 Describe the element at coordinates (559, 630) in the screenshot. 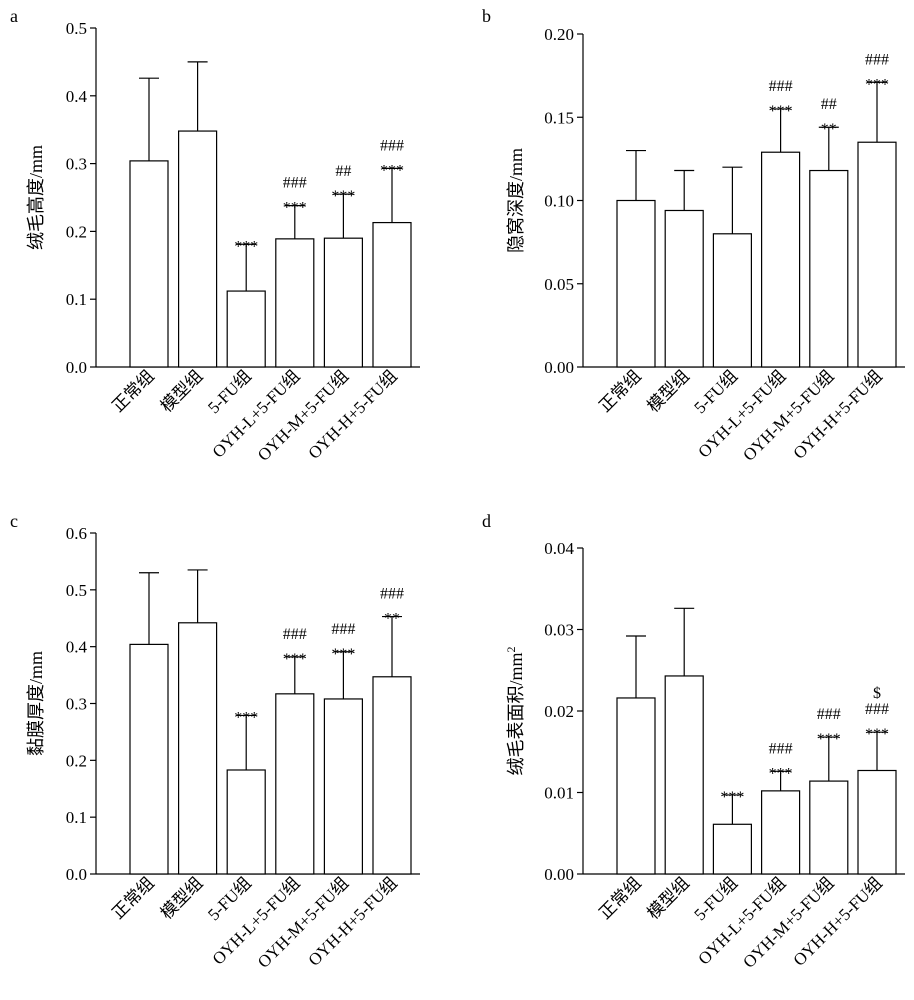

I see `y-tick-label: 0.03` at that location.